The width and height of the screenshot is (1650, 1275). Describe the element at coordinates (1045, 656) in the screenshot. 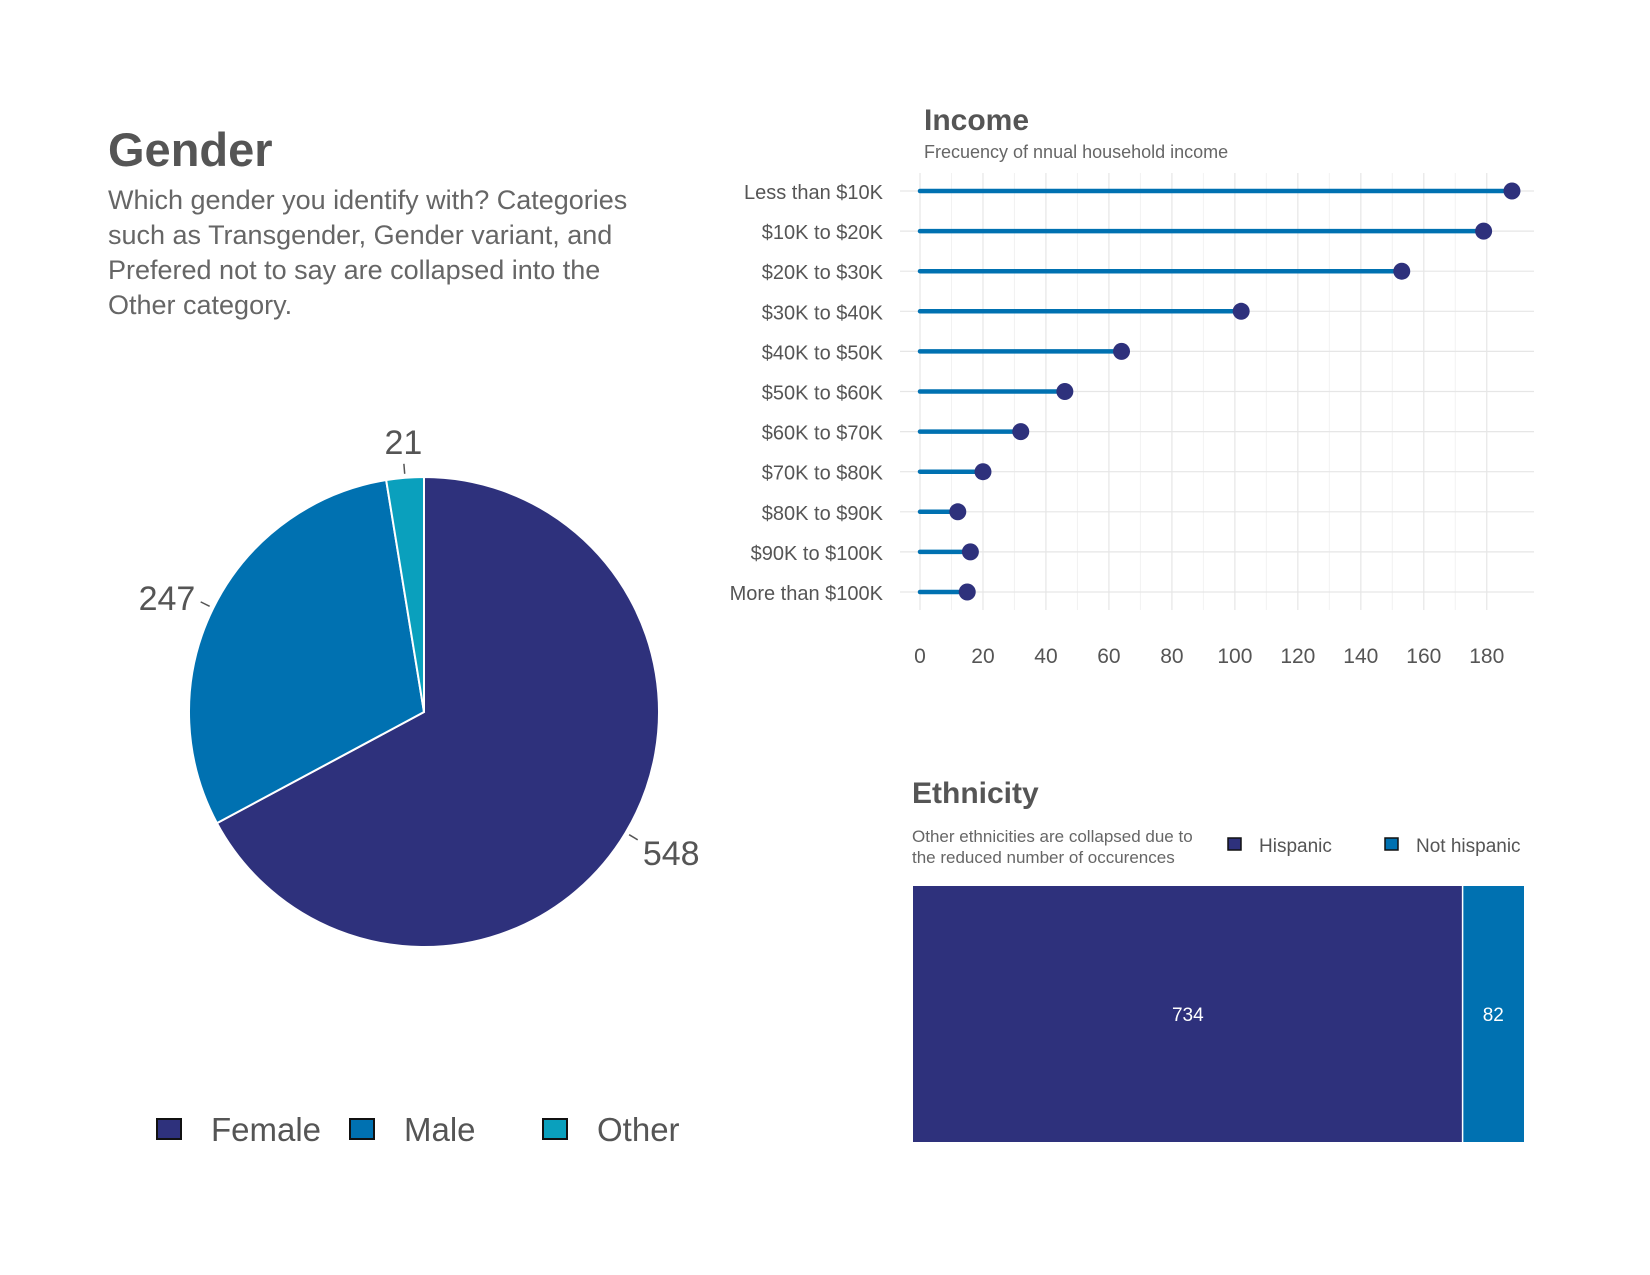

I see `income-x-tick-label: 40` at that location.